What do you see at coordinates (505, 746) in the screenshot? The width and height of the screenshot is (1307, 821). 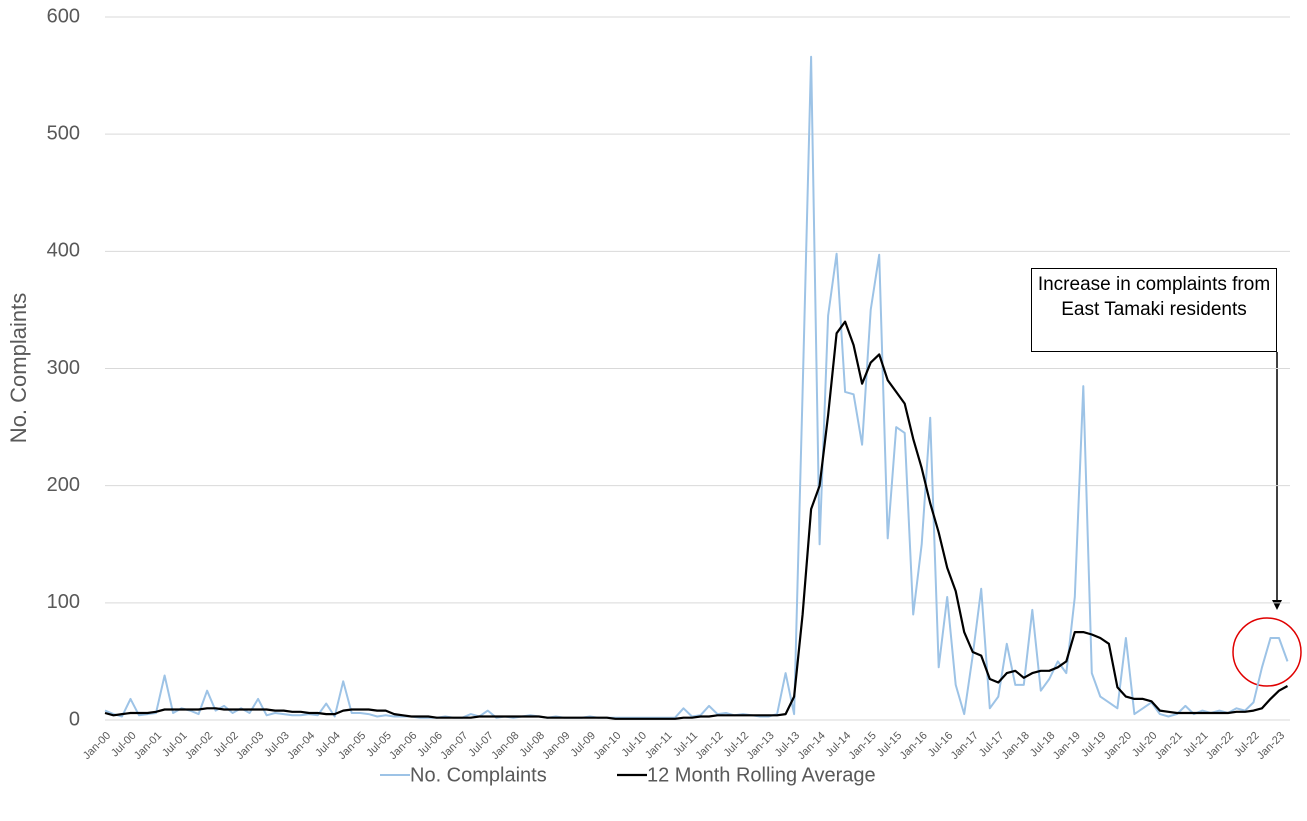 I see `x-tick-label: Jan-08` at bounding box center [505, 746].